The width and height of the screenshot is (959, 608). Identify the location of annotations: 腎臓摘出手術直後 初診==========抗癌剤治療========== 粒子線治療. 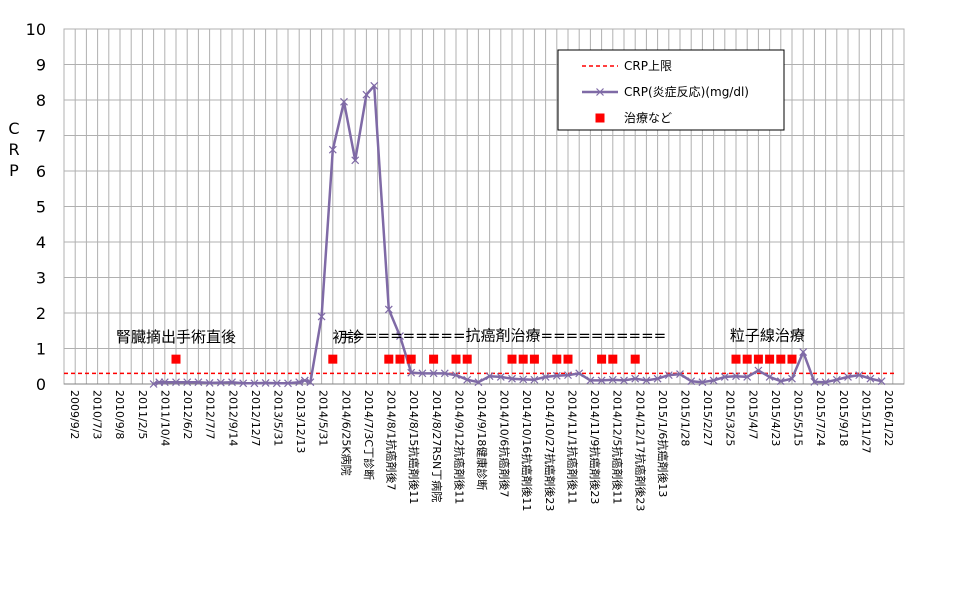
(460, 336).